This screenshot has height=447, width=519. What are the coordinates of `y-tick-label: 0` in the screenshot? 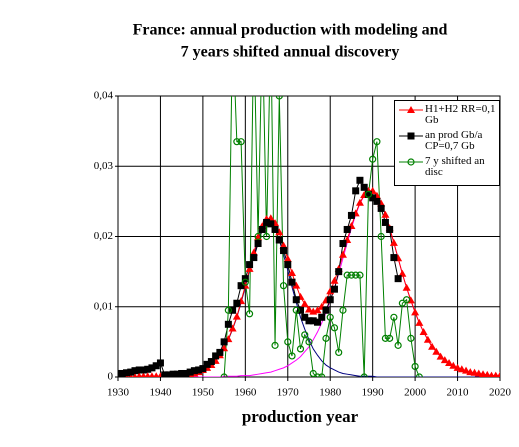 It's located at (111, 377).